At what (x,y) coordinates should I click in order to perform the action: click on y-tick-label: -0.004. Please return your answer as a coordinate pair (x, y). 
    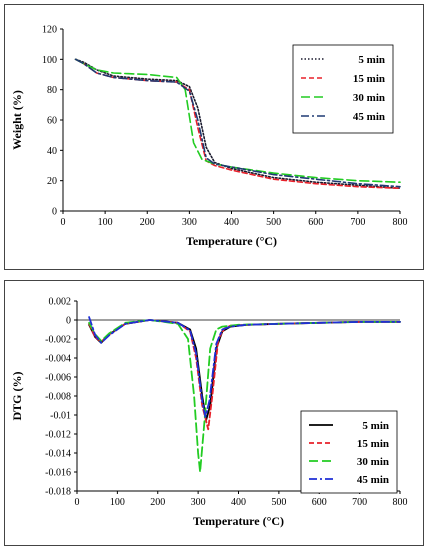
    Looking at the image, I should click on (58, 359).